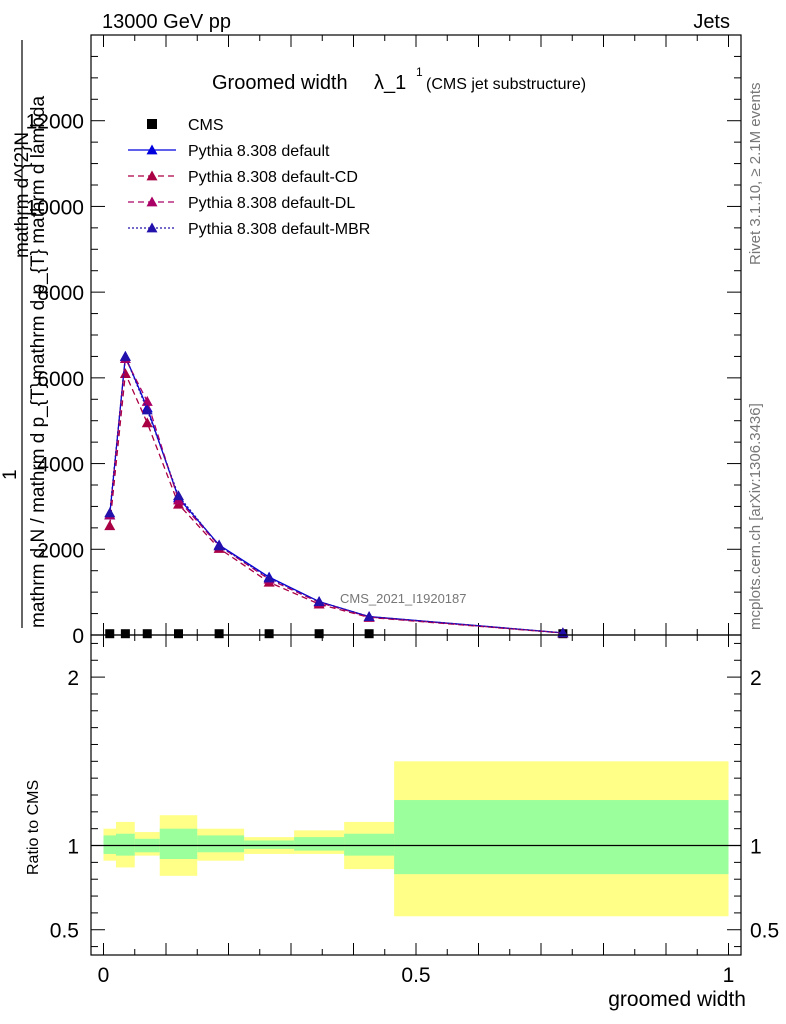 The width and height of the screenshot is (786, 1024). What do you see at coordinates (764, 931) in the screenshot?
I see `ratio-y-tick-label-right: 0.5` at bounding box center [764, 931].